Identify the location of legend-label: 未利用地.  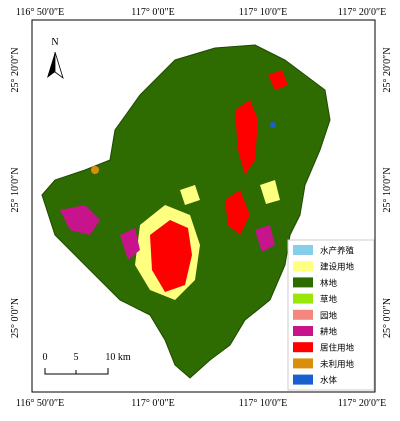
(337, 364).